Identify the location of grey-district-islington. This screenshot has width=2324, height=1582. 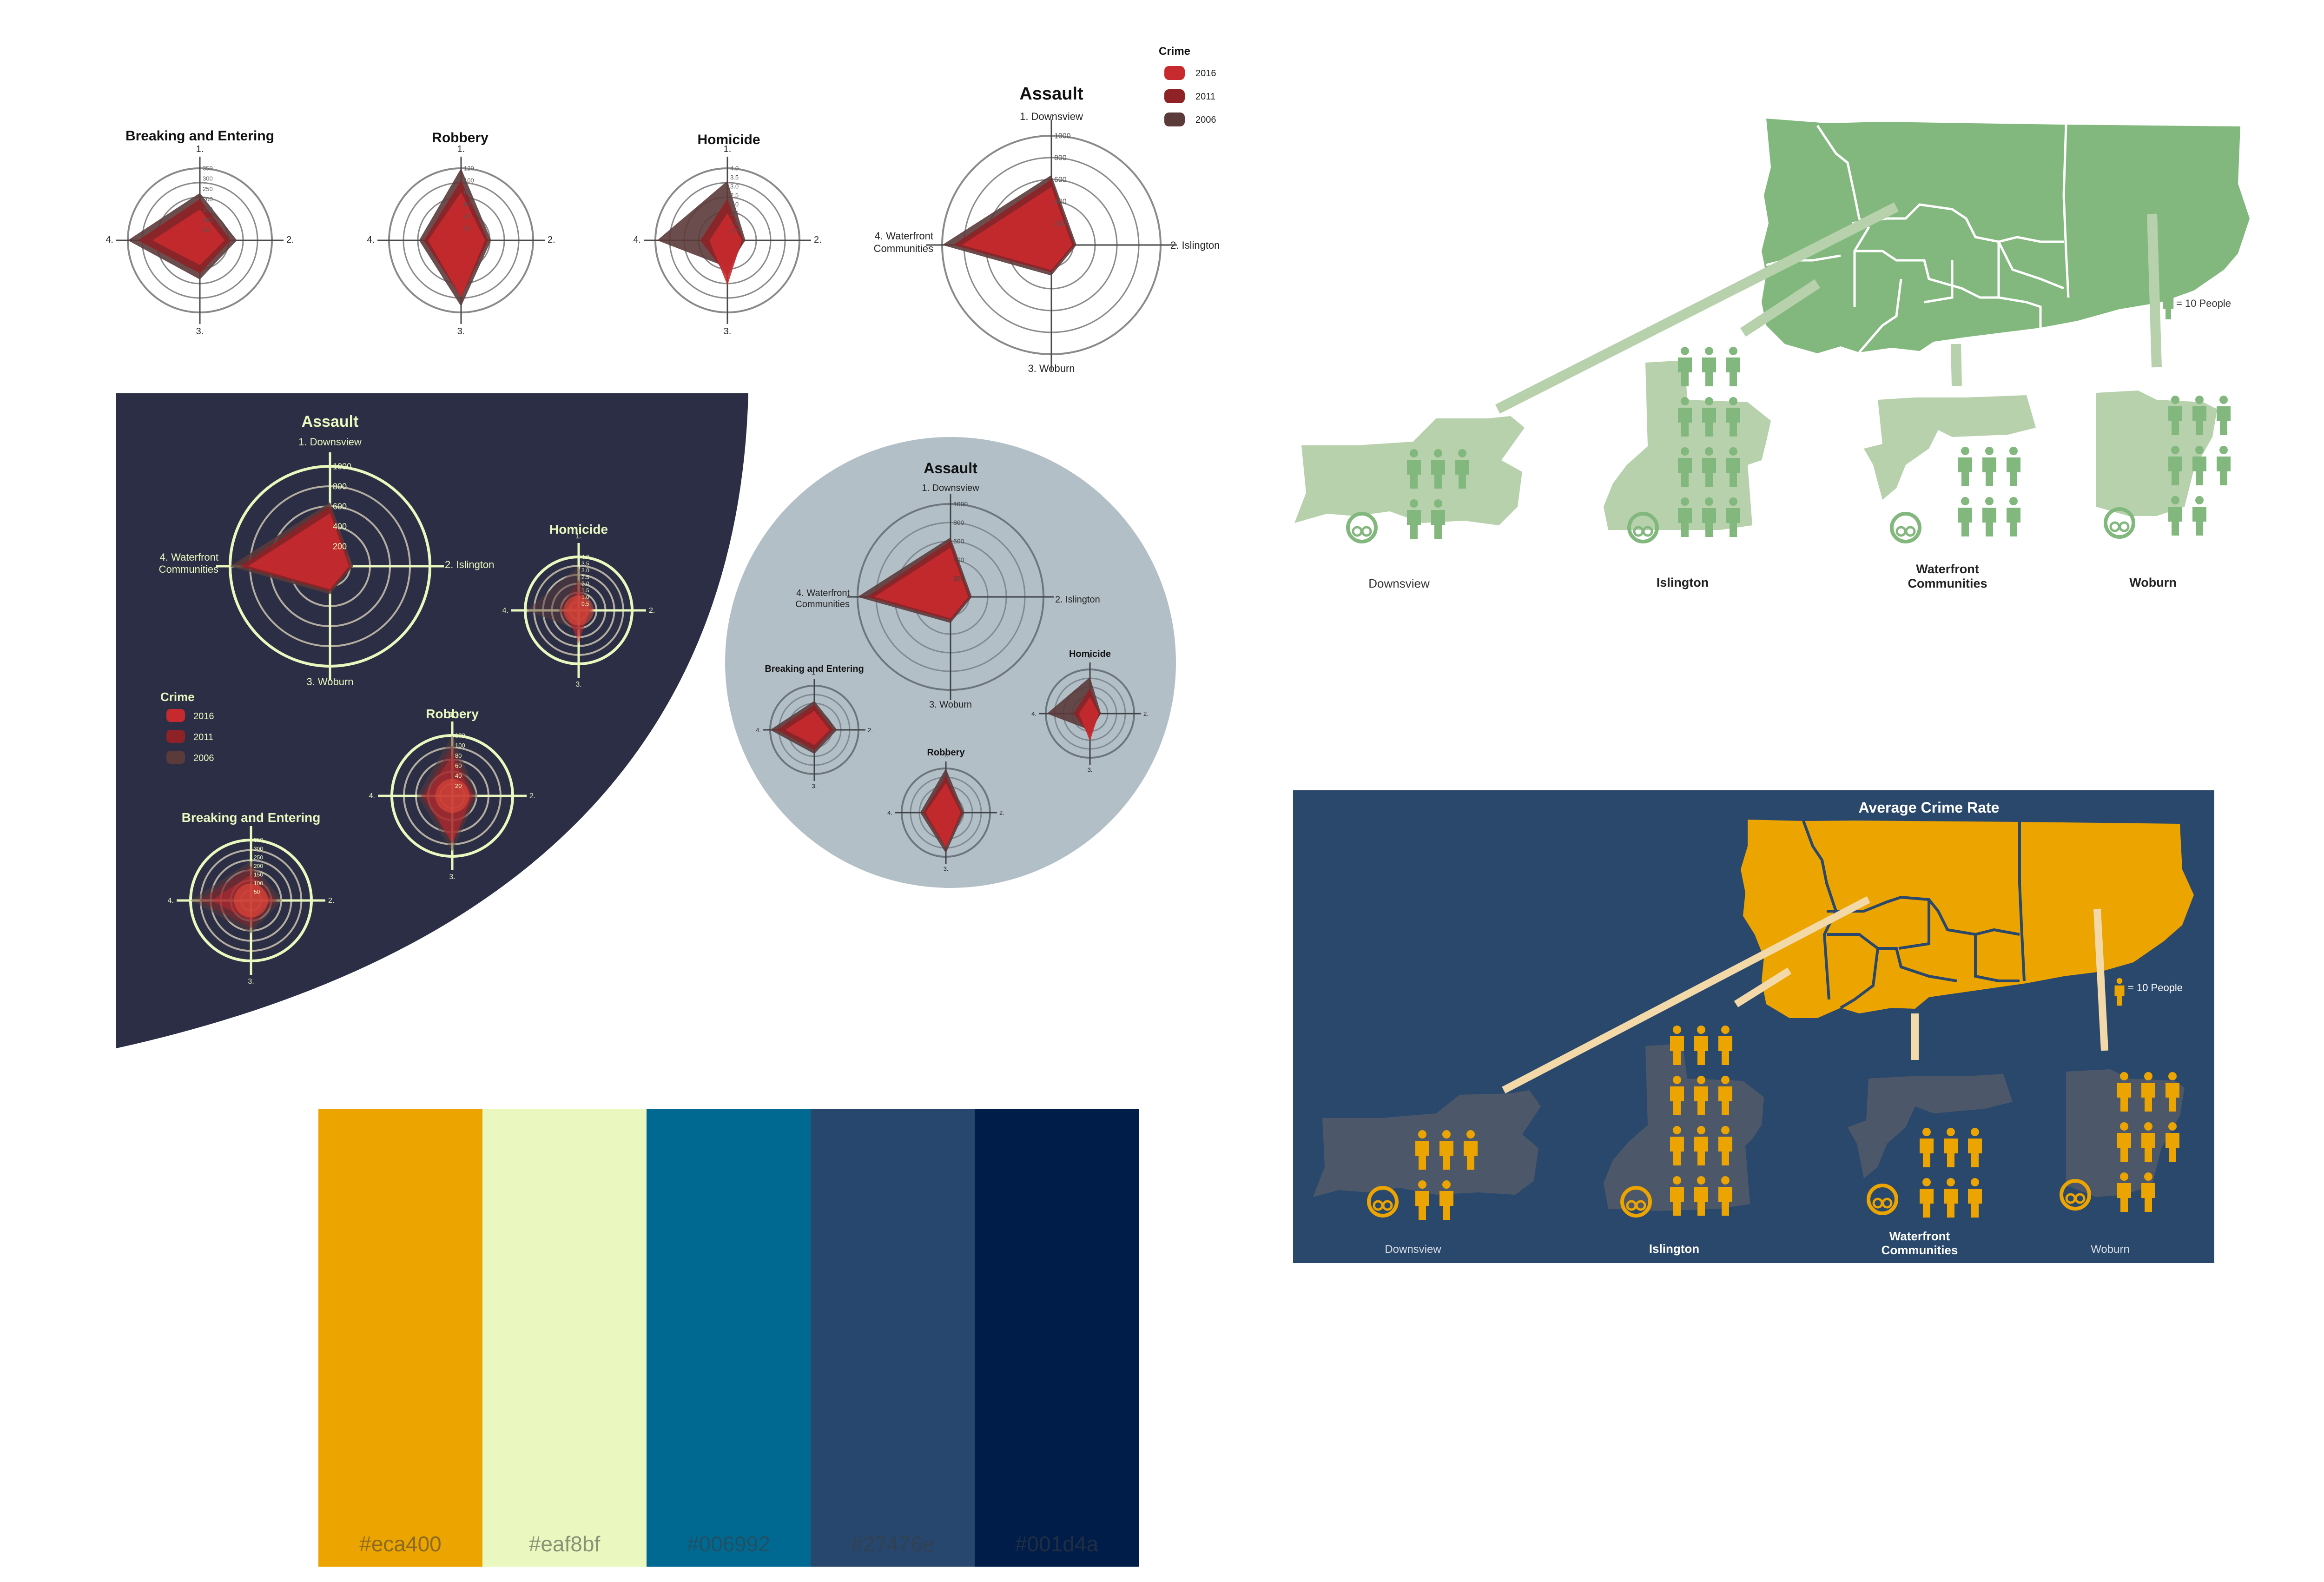
(1684, 1127).